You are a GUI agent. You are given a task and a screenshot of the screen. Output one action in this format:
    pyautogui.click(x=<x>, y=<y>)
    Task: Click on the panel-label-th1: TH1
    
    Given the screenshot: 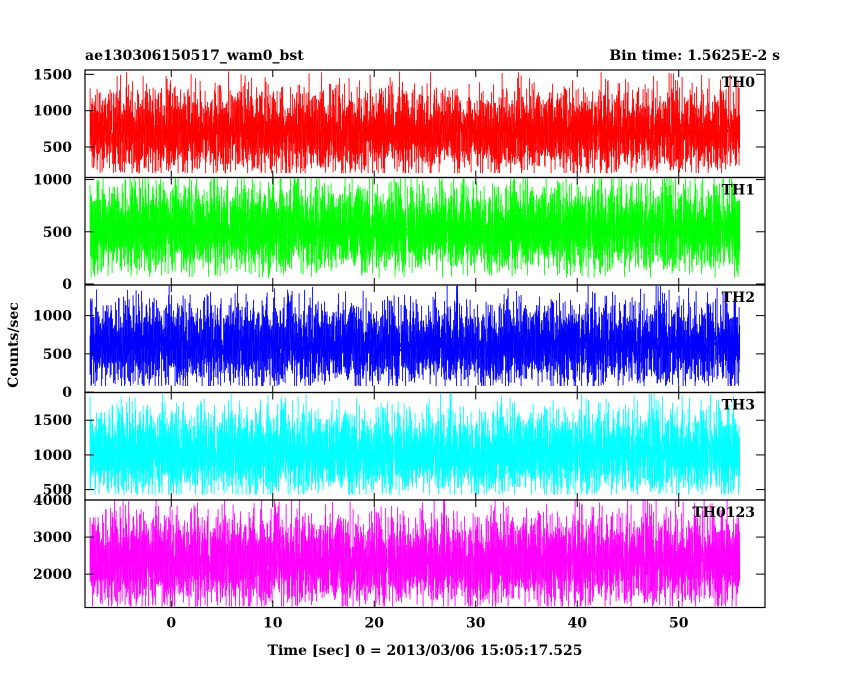 What is the action you would take?
    pyautogui.click(x=738, y=191)
    